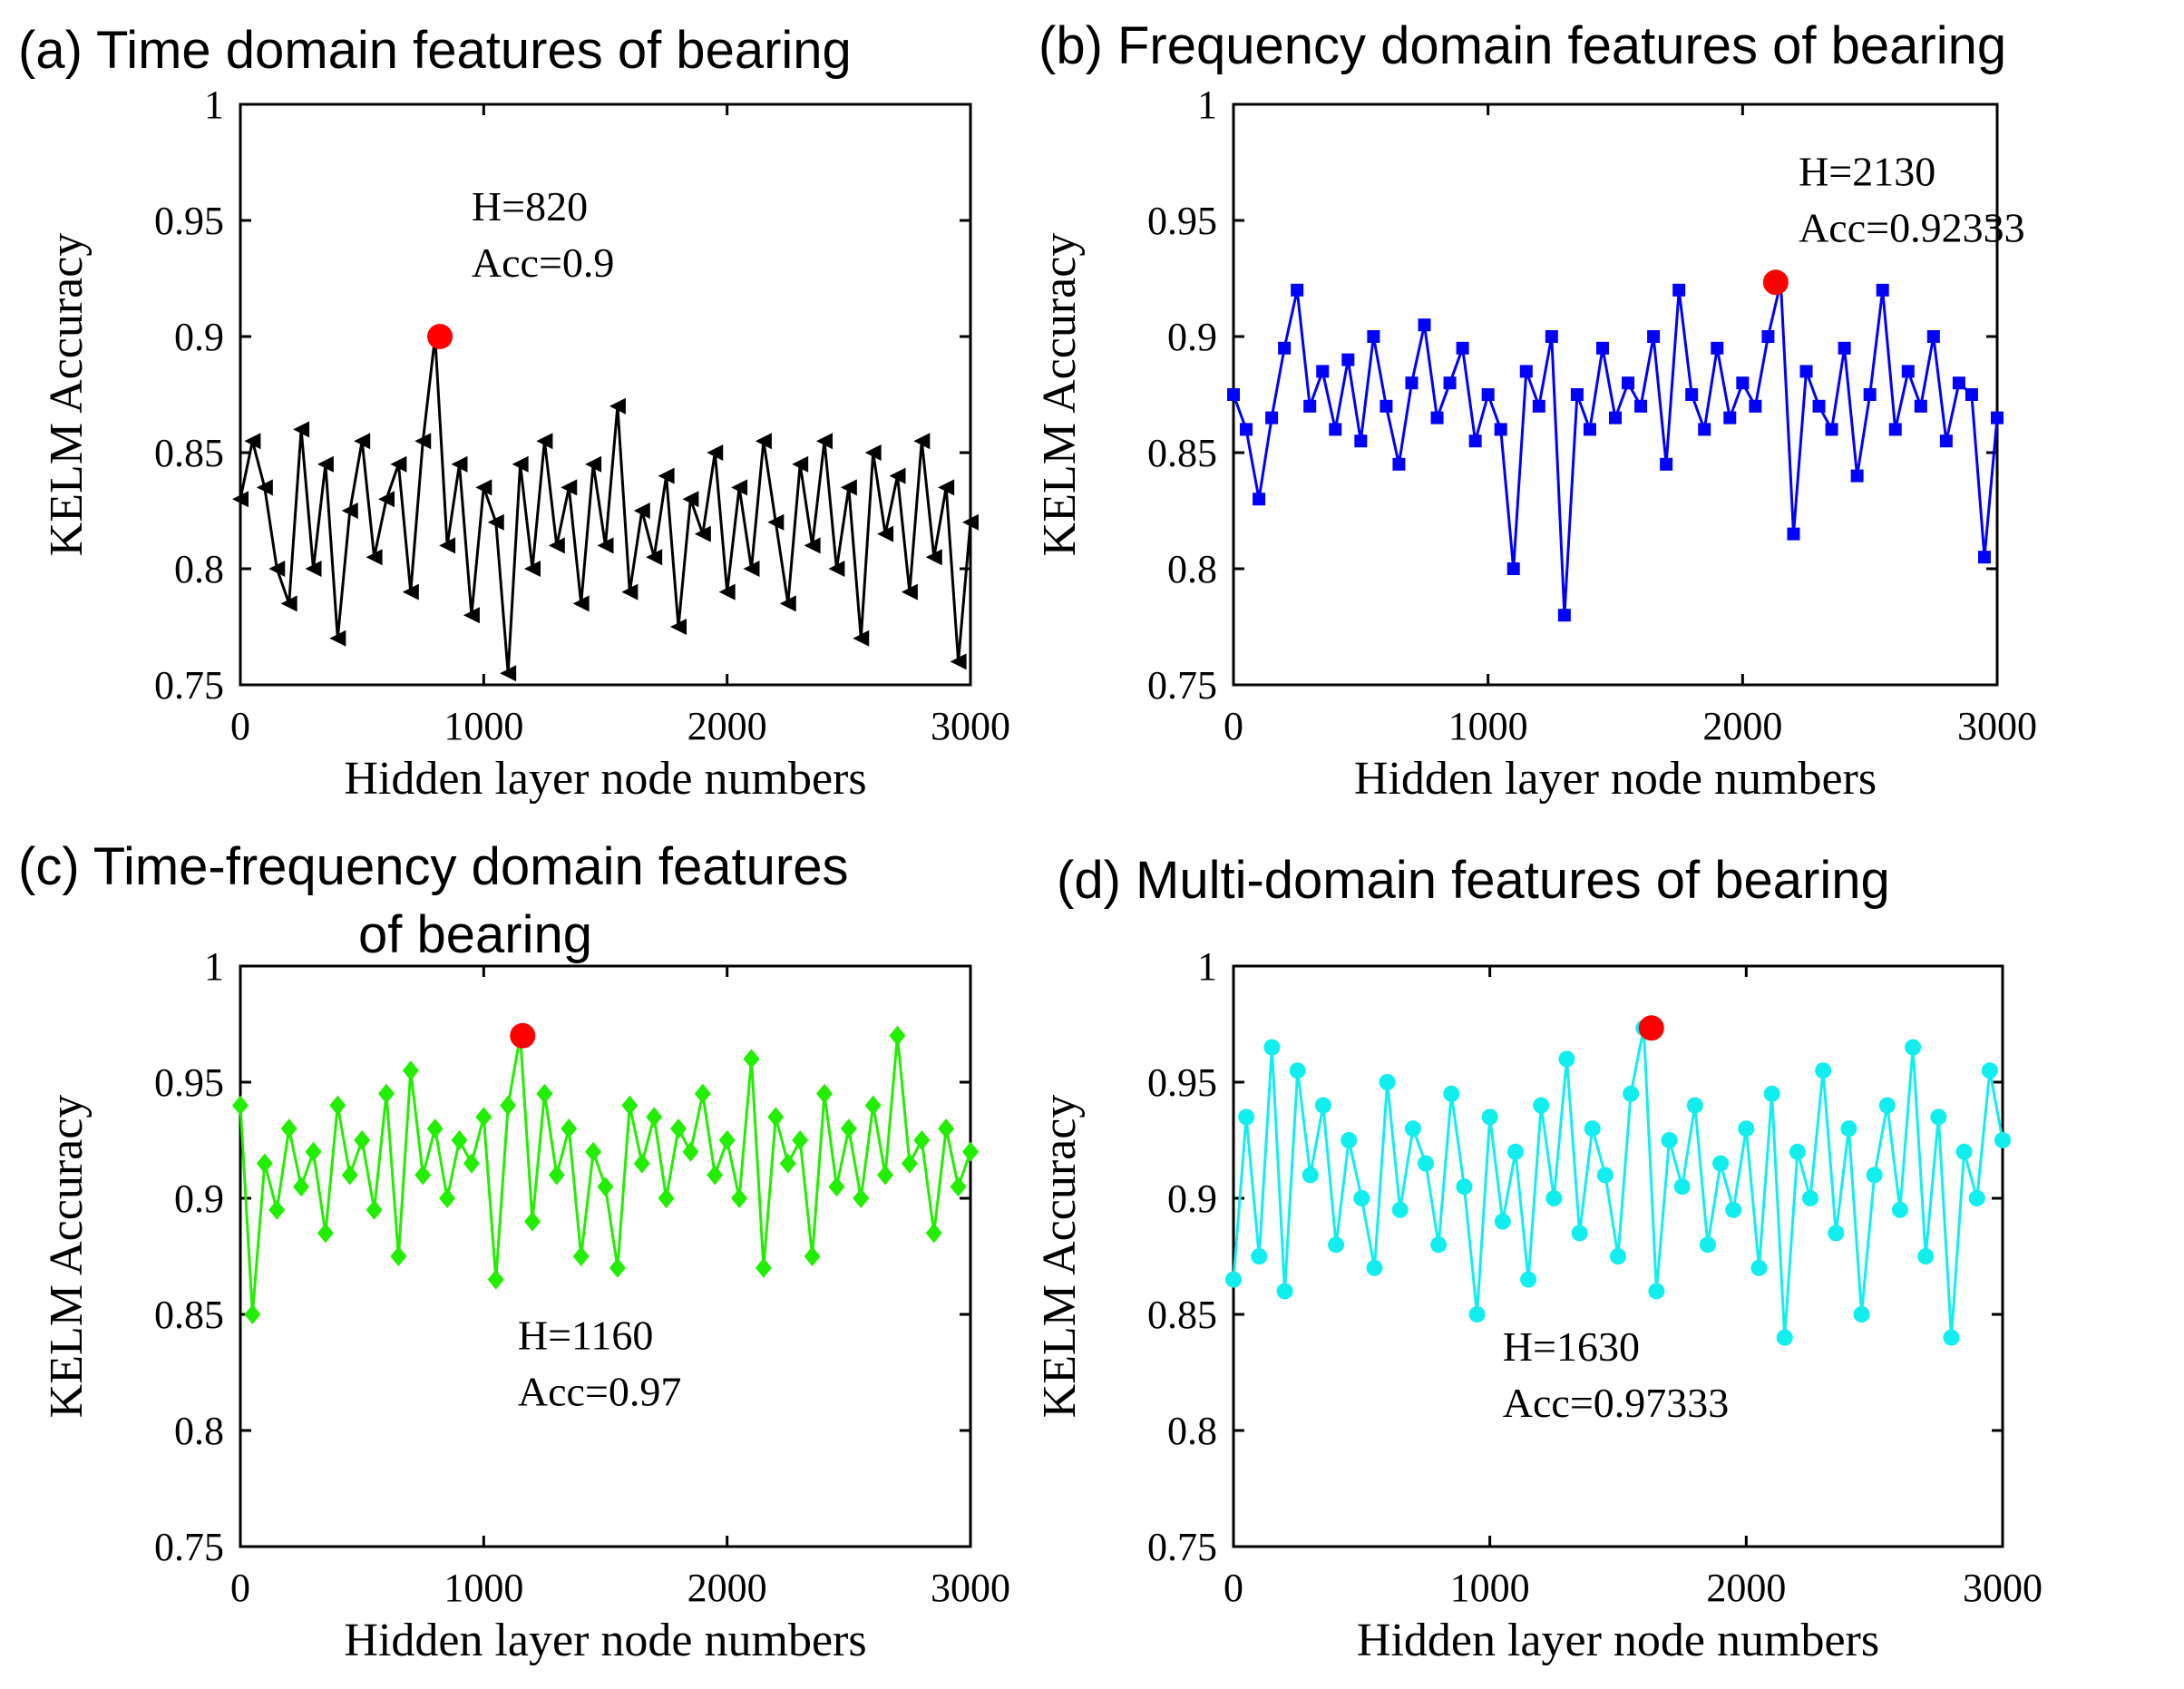 The width and height of the screenshot is (2184, 1689). What do you see at coordinates (1775, 283) in the screenshot?
I see `best-accuracy-marker` at bounding box center [1775, 283].